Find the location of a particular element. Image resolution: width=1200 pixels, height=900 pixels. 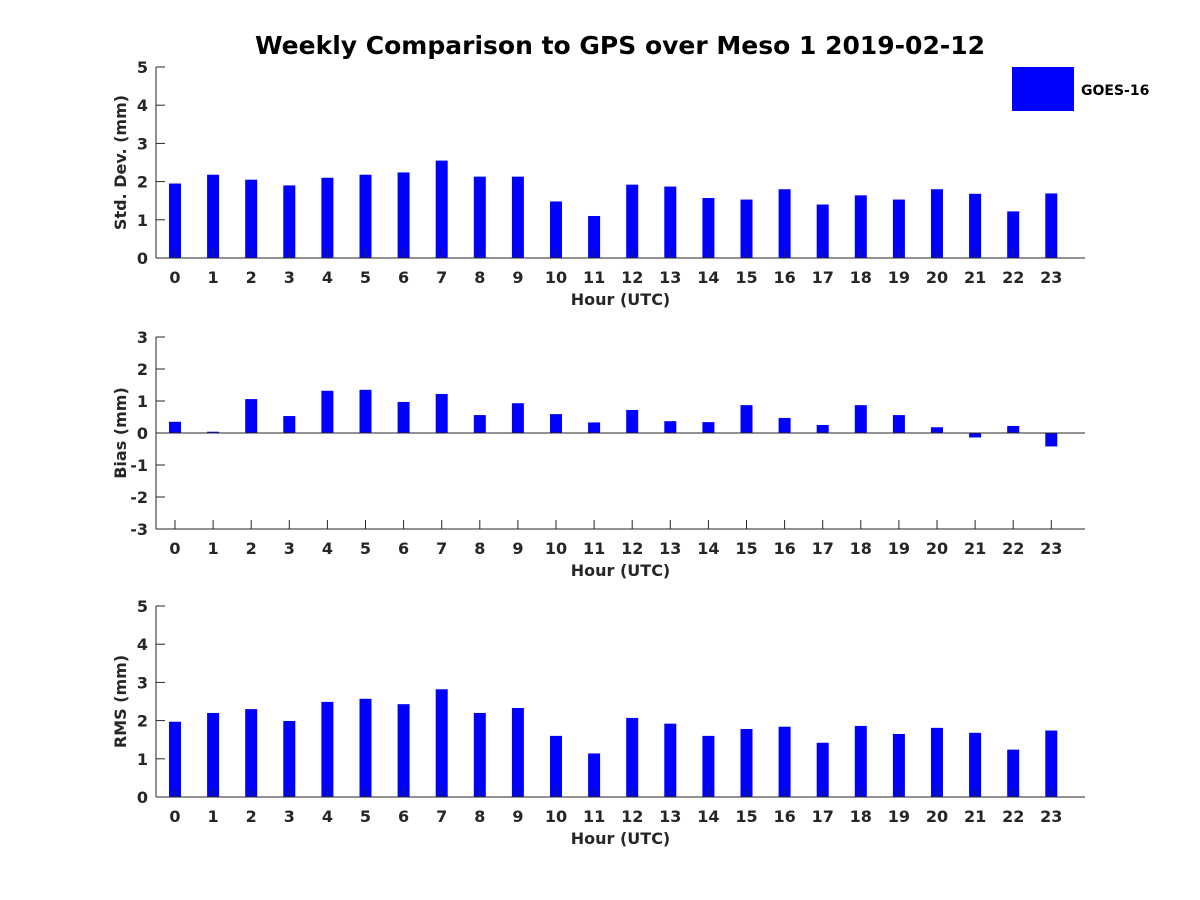

x-tick-label-rms-22: 22 is located at coordinates (1013, 816).